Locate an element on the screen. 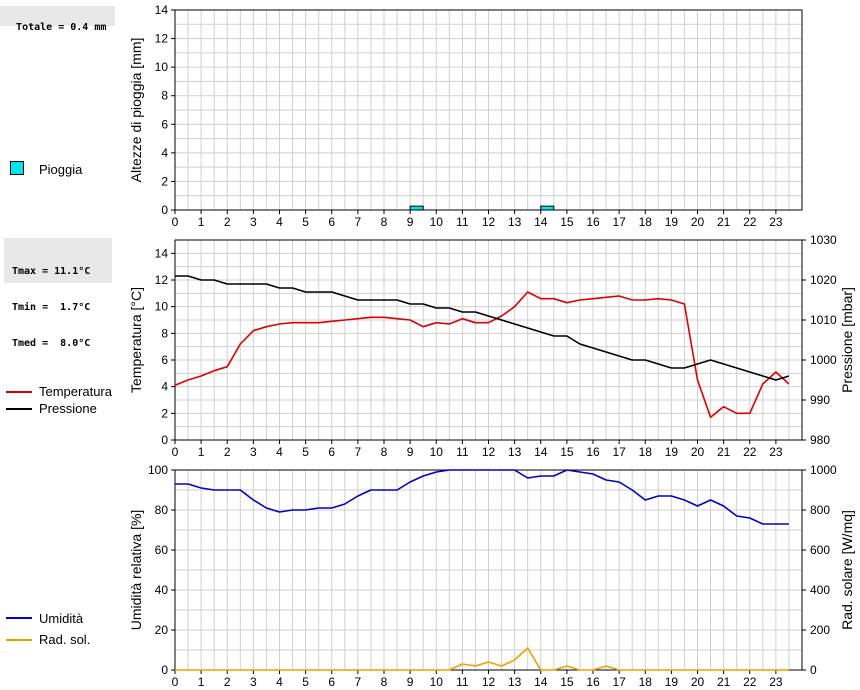  y-right-tick-label: 400 is located at coordinates (820, 590).